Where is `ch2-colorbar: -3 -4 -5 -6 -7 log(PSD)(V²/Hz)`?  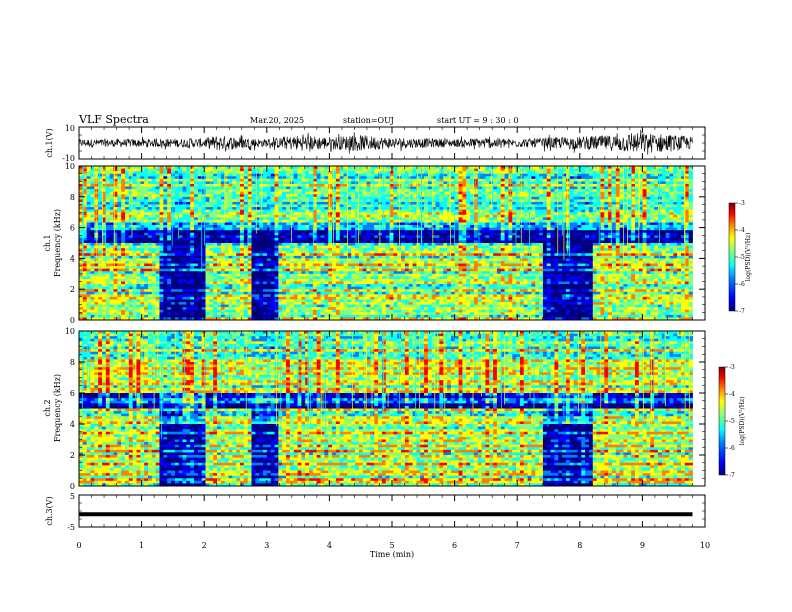 ch2-colorbar: -3 -4 -5 -6 -7 log(PSD)(V²/Hz) is located at coordinates (732, 421).